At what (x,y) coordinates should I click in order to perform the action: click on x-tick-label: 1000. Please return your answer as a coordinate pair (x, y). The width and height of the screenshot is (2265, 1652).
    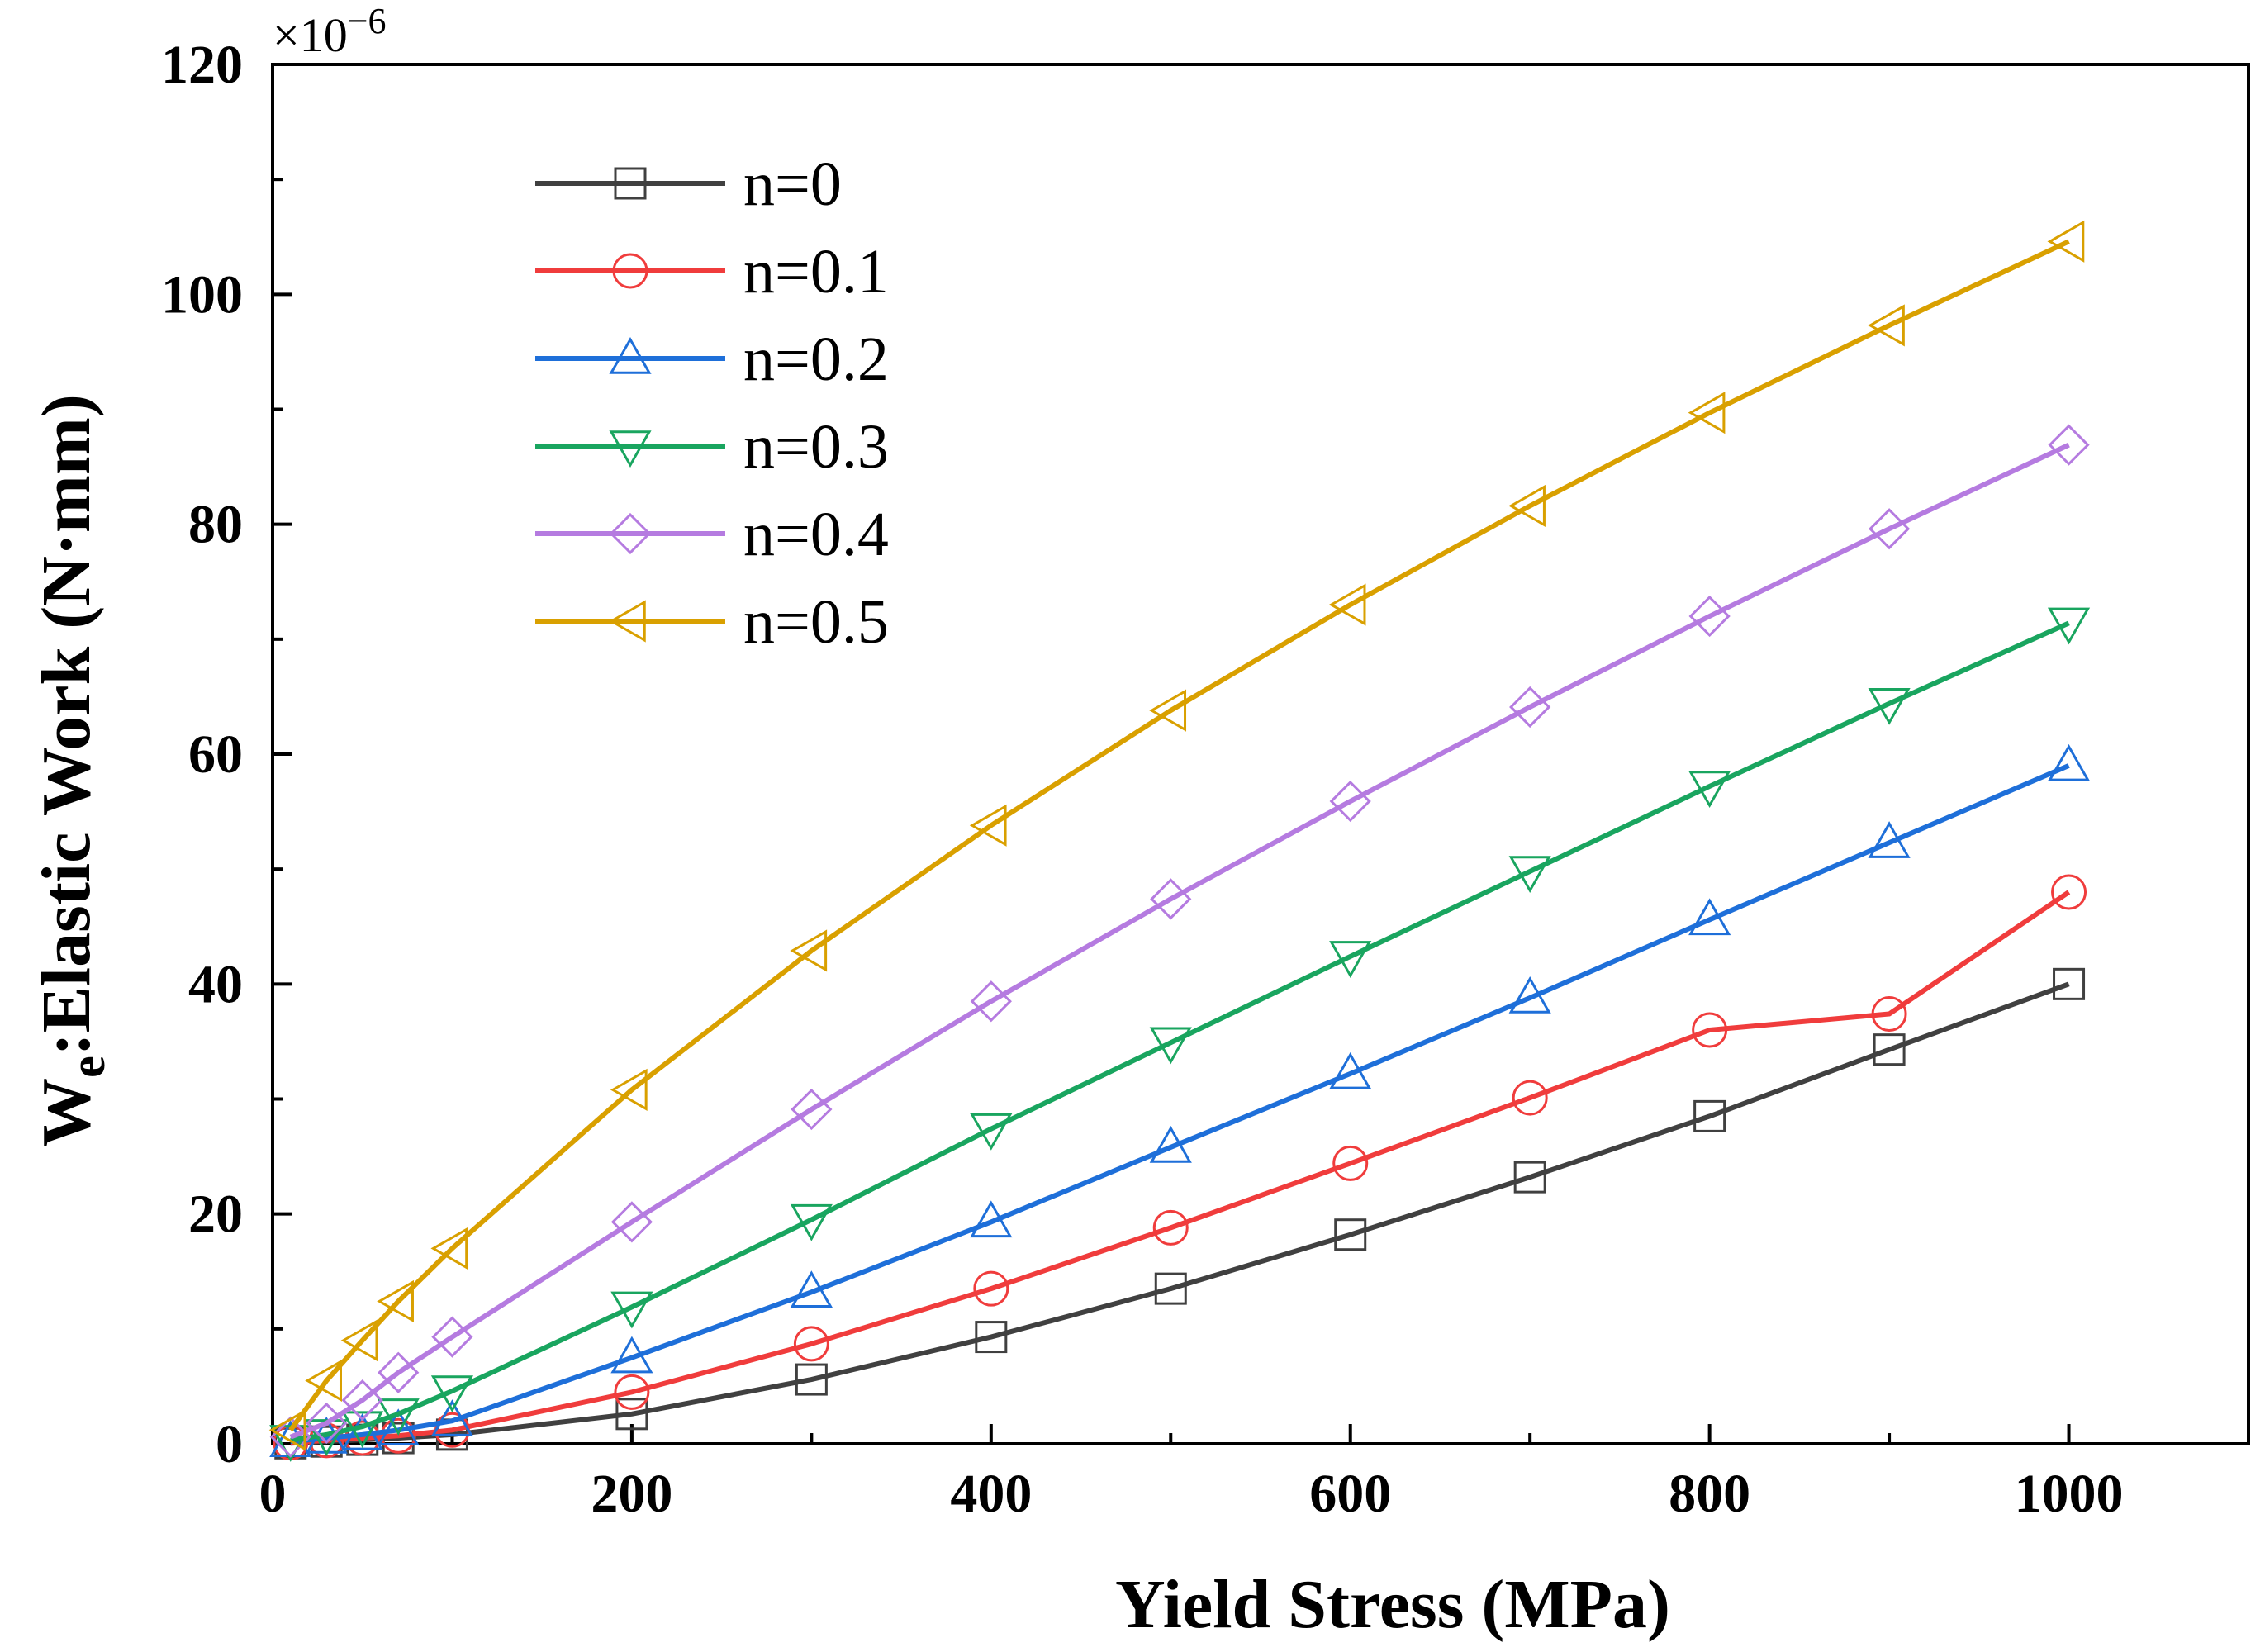
    Looking at the image, I should click on (2069, 1494).